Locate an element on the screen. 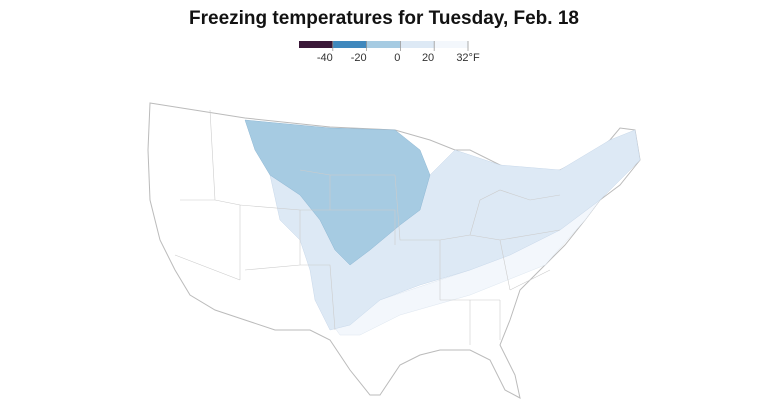 The width and height of the screenshot is (768, 402). legend-label: 32°F is located at coordinates (468, 58).